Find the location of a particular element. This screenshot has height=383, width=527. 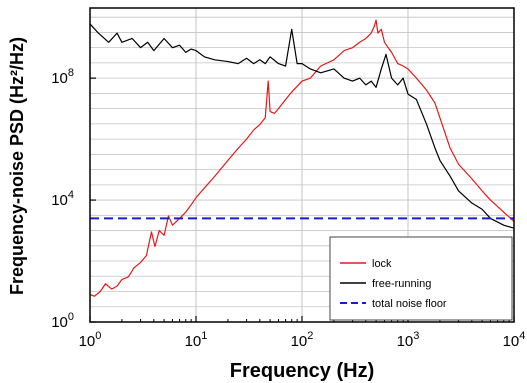

legend-box is located at coordinates (421, 278).